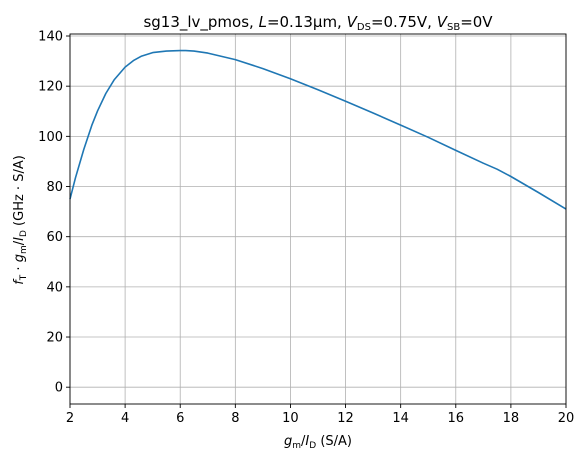 The height and width of the screenshot is (460, 584). Describe the element at coordinates (50, 137) in the screenshot. I see `y-tick-label: 100` at that location.